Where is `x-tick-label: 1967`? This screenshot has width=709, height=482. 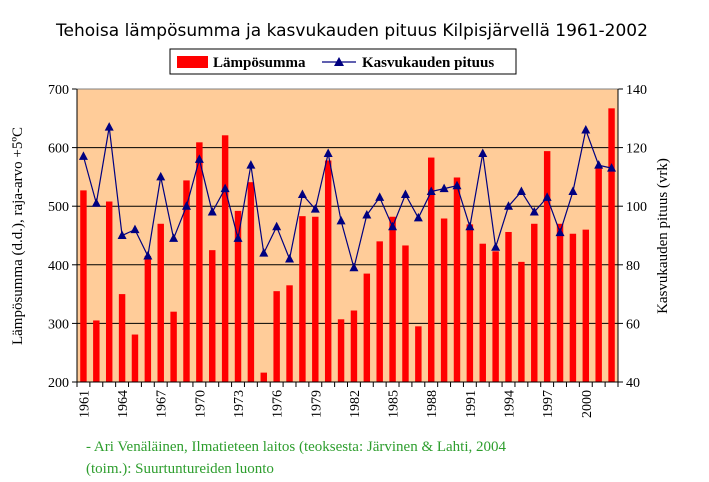
x-tick-label: 1967 is located at coordinates (162, 404).